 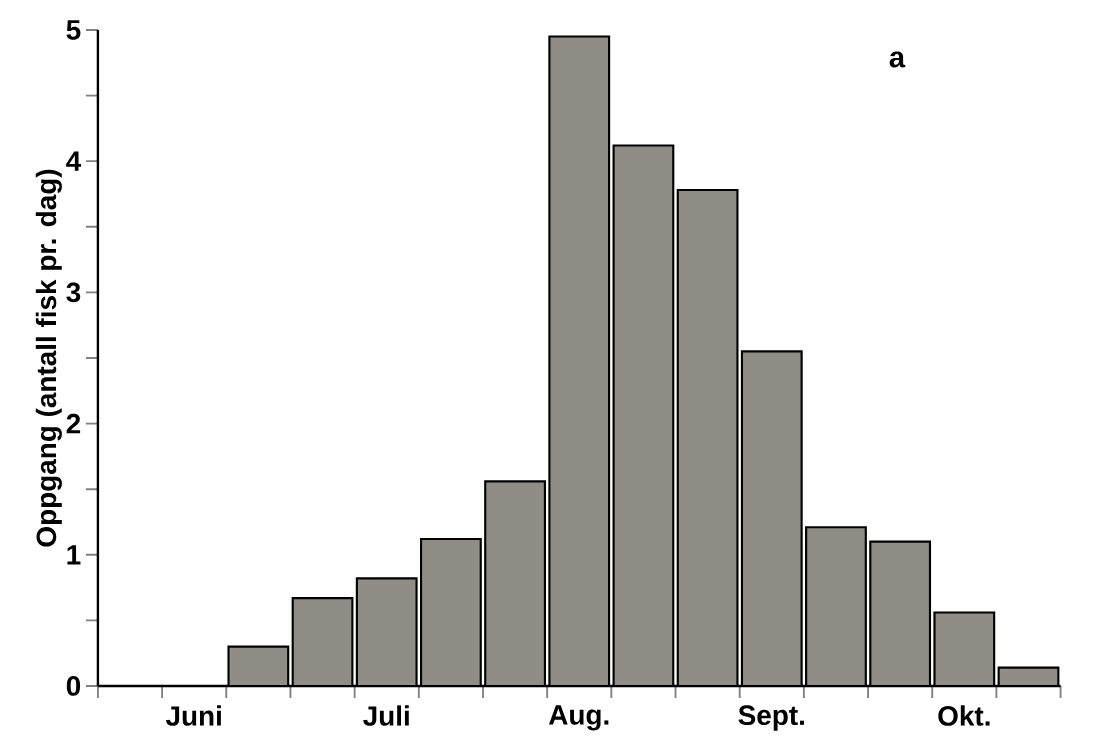 What do you see at coordinates (771, 718) in the screenshot?
I see `x-tick-label: Sept.` at bounding box center [771, 718].